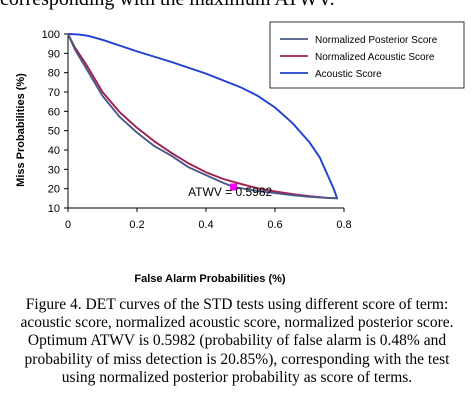 The image size is (474, 408). I want to click on y-tick-label: 70, so click(54, 93).